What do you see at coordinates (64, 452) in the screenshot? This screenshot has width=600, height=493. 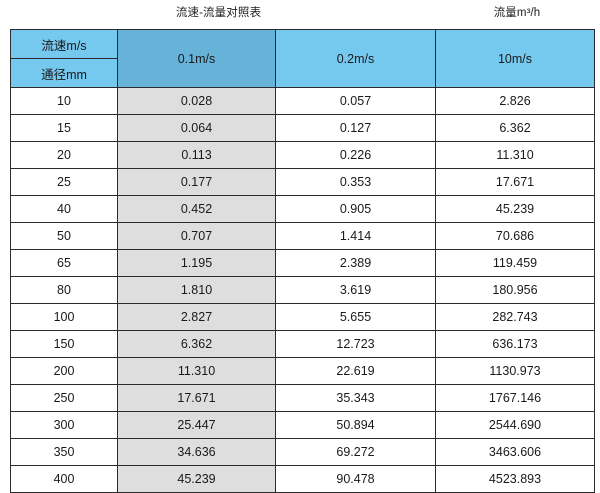 I see `cell-nominal-diameter: 350` at bounding box center [64, 452].